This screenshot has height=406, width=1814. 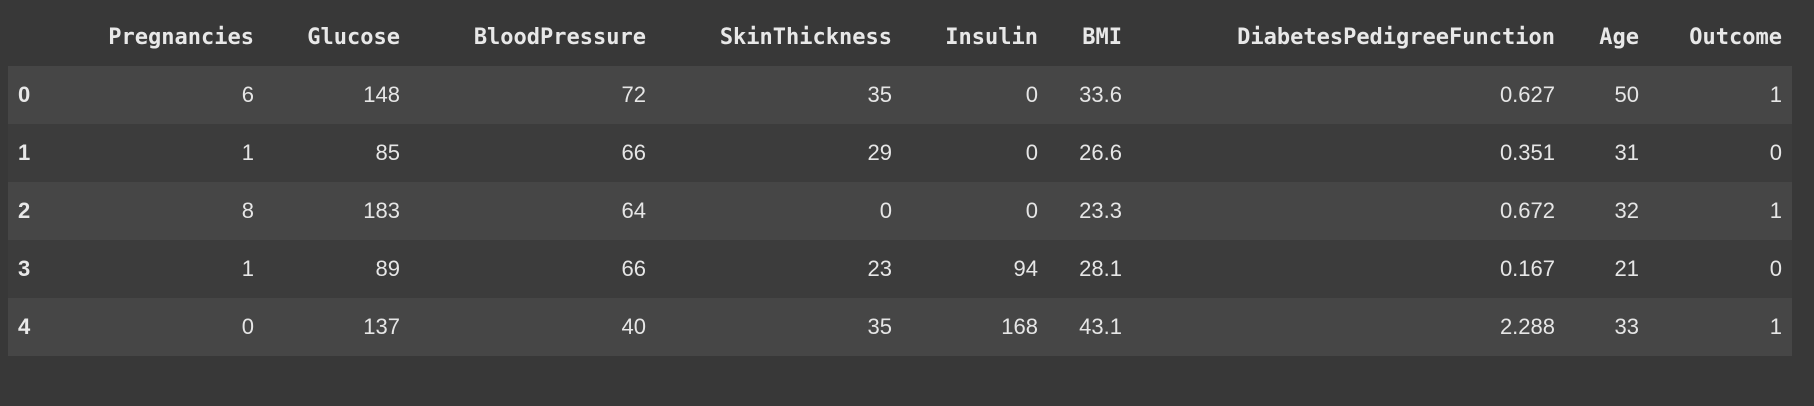 What do you see at coordinates (337, 37) in the screenshot?
I see `column-header-glucose: Glucose` at bounding box center [337, 37].